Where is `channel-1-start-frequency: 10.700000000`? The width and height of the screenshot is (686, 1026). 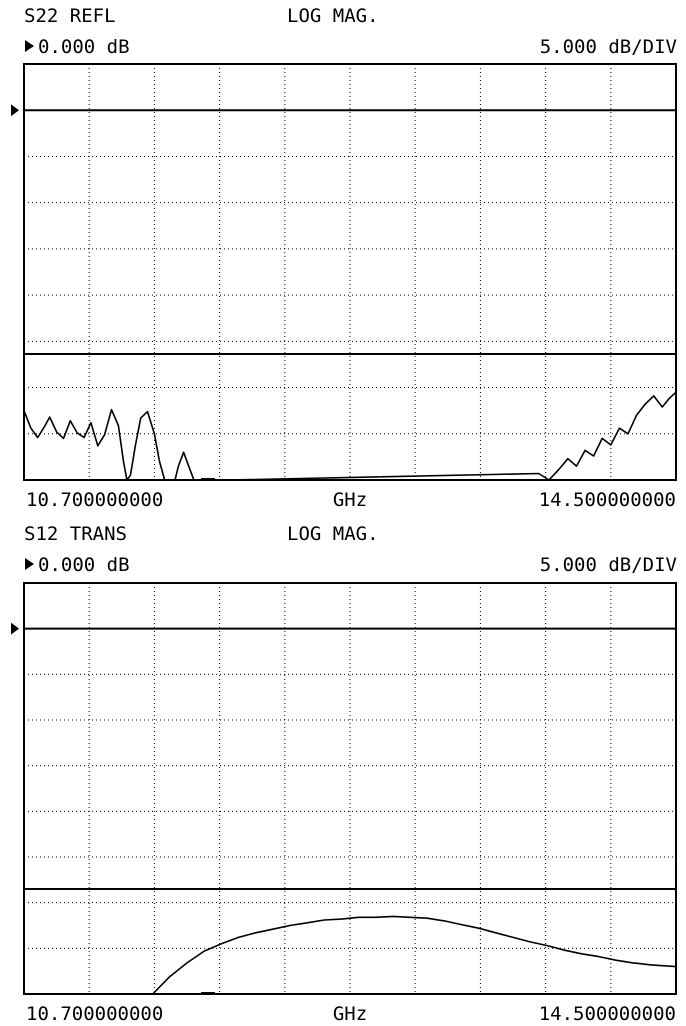
channel-1-start-frequency: 10.700000000 is located at coordinates (94, 500).